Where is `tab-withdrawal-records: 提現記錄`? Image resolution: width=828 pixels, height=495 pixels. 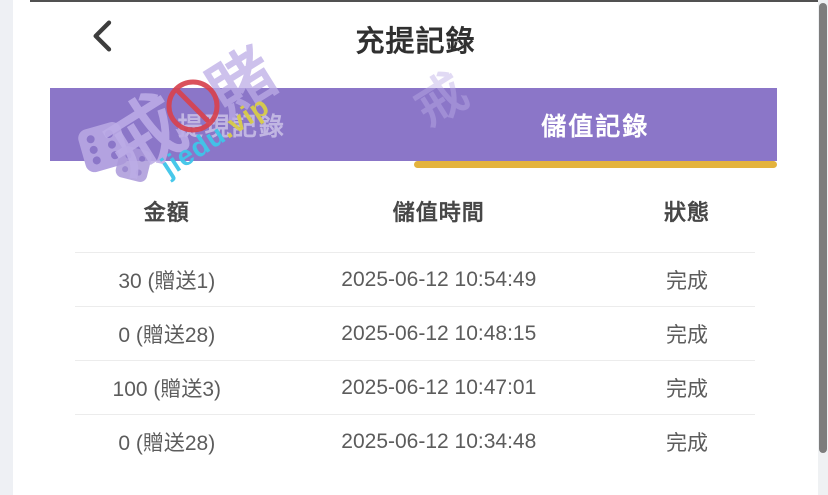
tab-withdrawal-records: 提現記錄 is located at coordinates (232, 124).